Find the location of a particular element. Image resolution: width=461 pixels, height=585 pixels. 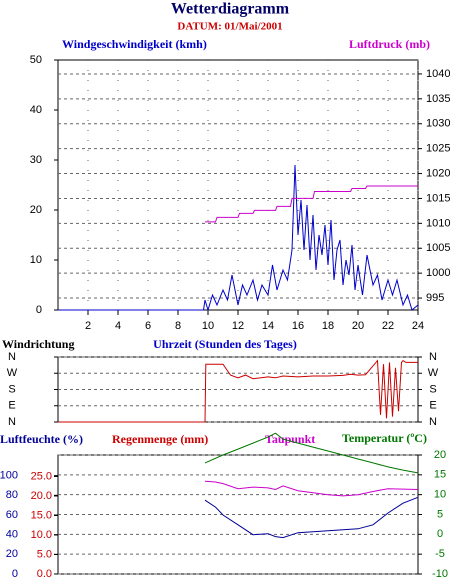

y-tick-label: -10 is located at coordinates (440, 574).